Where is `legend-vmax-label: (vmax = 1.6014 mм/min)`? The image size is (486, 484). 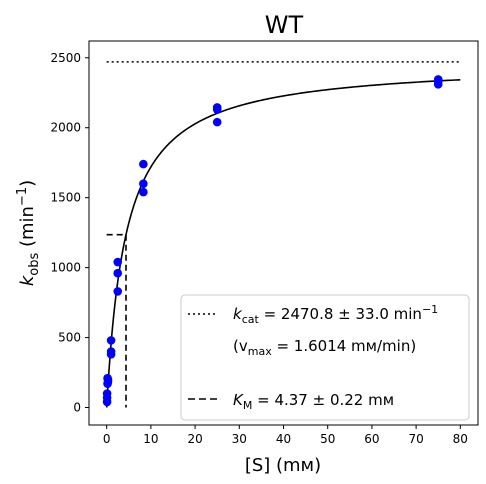 legend-vmax-label: (vmax = 1.6014 mм/min) is located at coordinates (324, 347).